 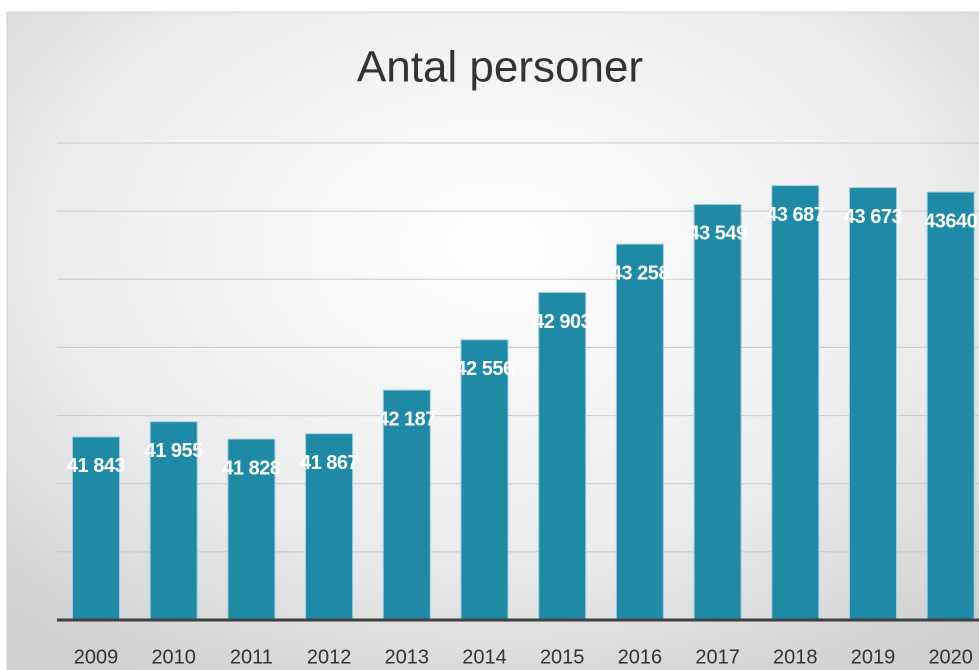 What do you see at coordinates (96, 657) in the screenshot?
I see `x-tick-label: 2009` at bounding box center [96, 657].